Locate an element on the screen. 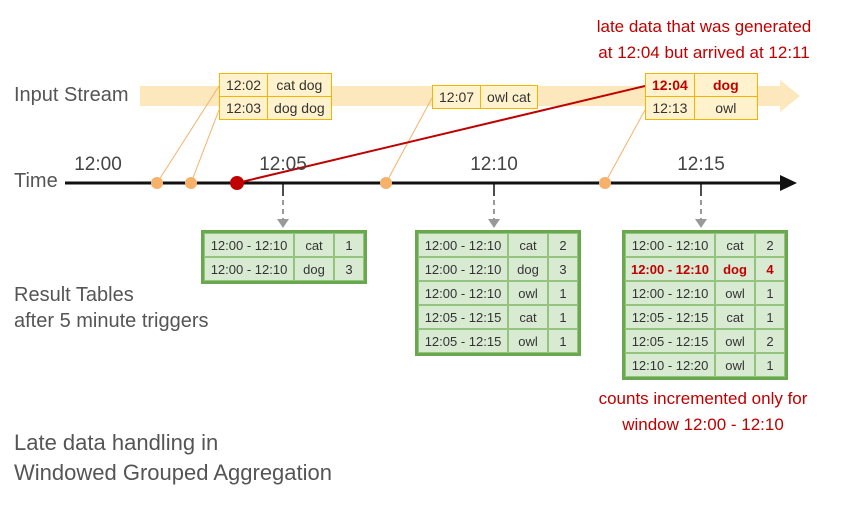  timeline-arrowhead is located at coordinates (788, 183).